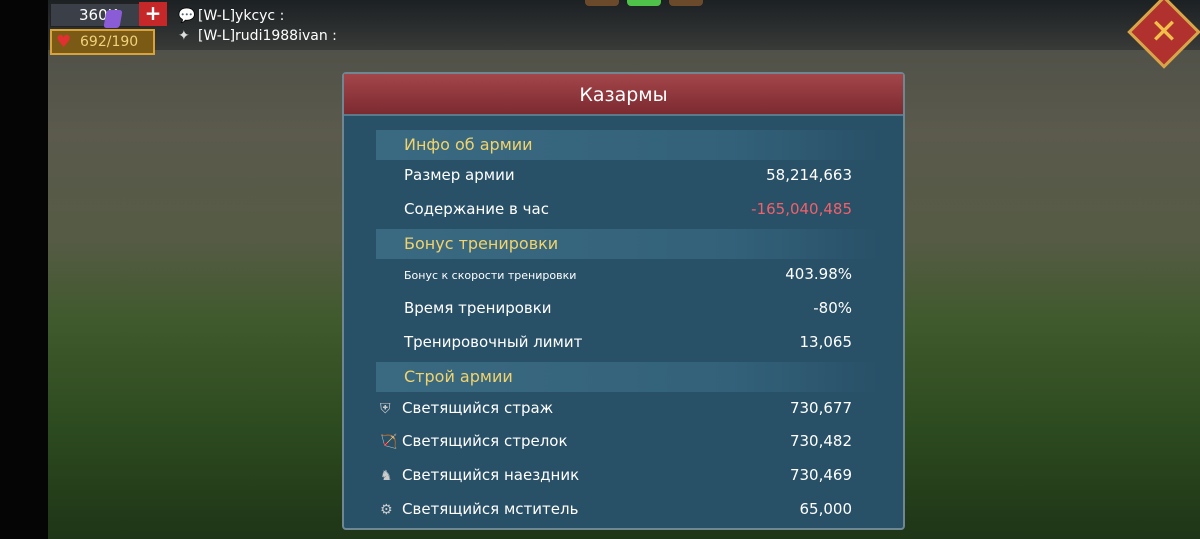  Describe the element at coordinates (459, 175) in the screenshot. I see `stat-label: Размер армии` at that location.